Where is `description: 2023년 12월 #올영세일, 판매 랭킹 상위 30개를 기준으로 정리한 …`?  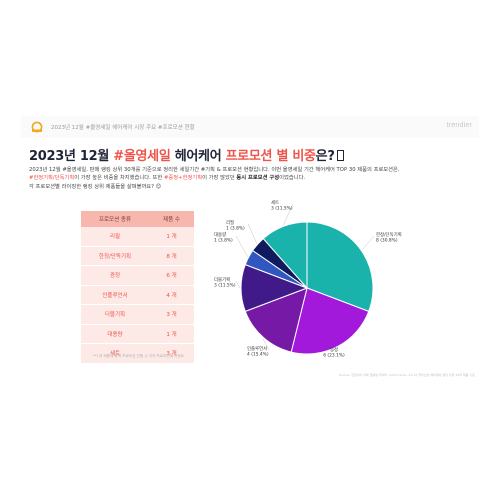
description: 2023년 12월 #올영세일, 판매 랭킹 상위 30개를 기준으로 정리한 … is located at coordinates (251, 178).